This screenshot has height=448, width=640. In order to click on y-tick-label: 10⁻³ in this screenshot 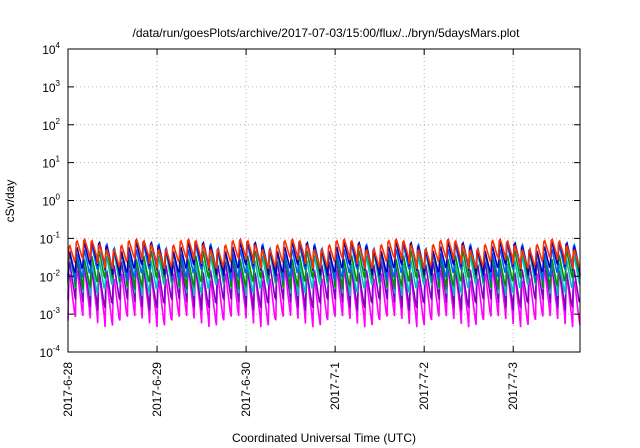, I will do `click(50, 314)`.